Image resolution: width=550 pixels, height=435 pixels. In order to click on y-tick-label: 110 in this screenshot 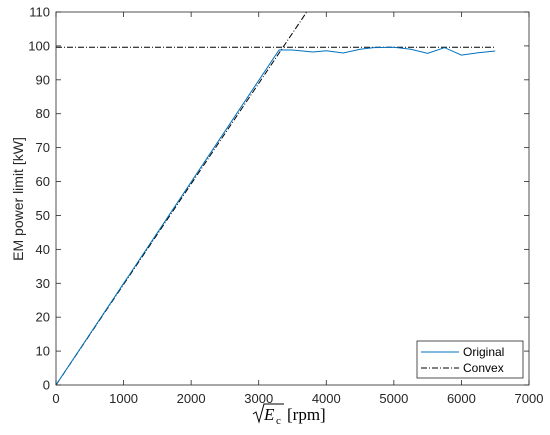, I will do `click(39, 12)`.